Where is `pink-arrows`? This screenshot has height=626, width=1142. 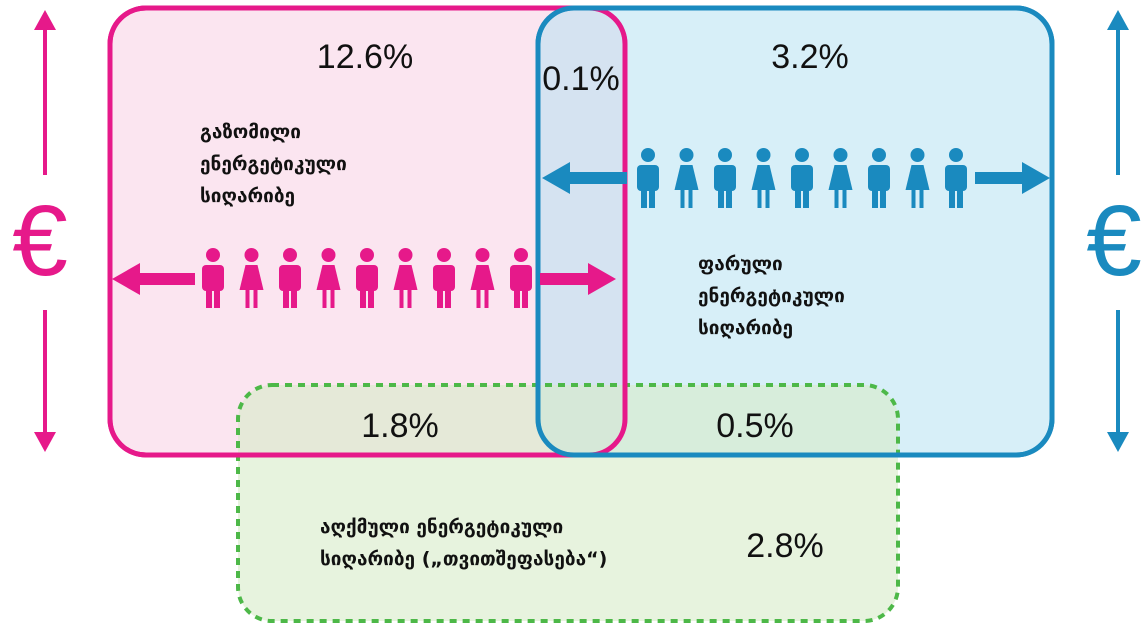 pink-arrows is located at coordinates (364, 279).